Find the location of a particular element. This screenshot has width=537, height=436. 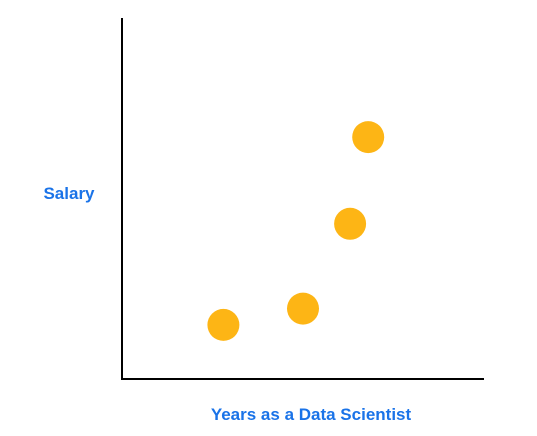

x-axis-label: Years as a Data Scientist is located at coordinates (311, 414).